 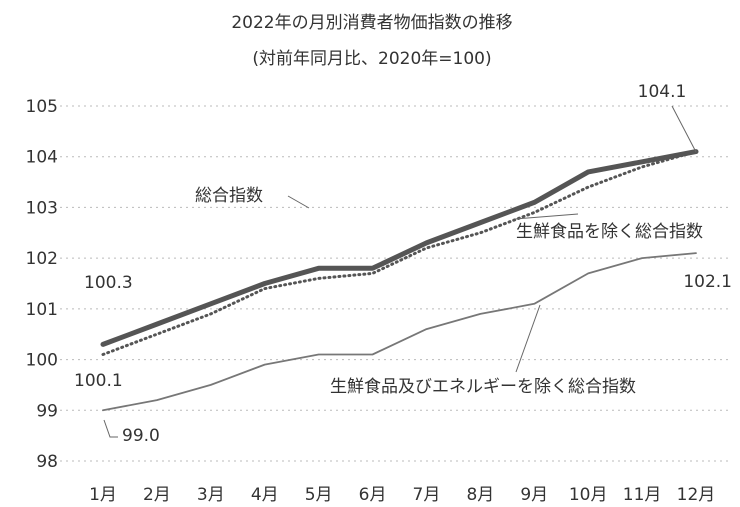 I want to click on x-tick-label: 6月, so click(x=373, y=495).